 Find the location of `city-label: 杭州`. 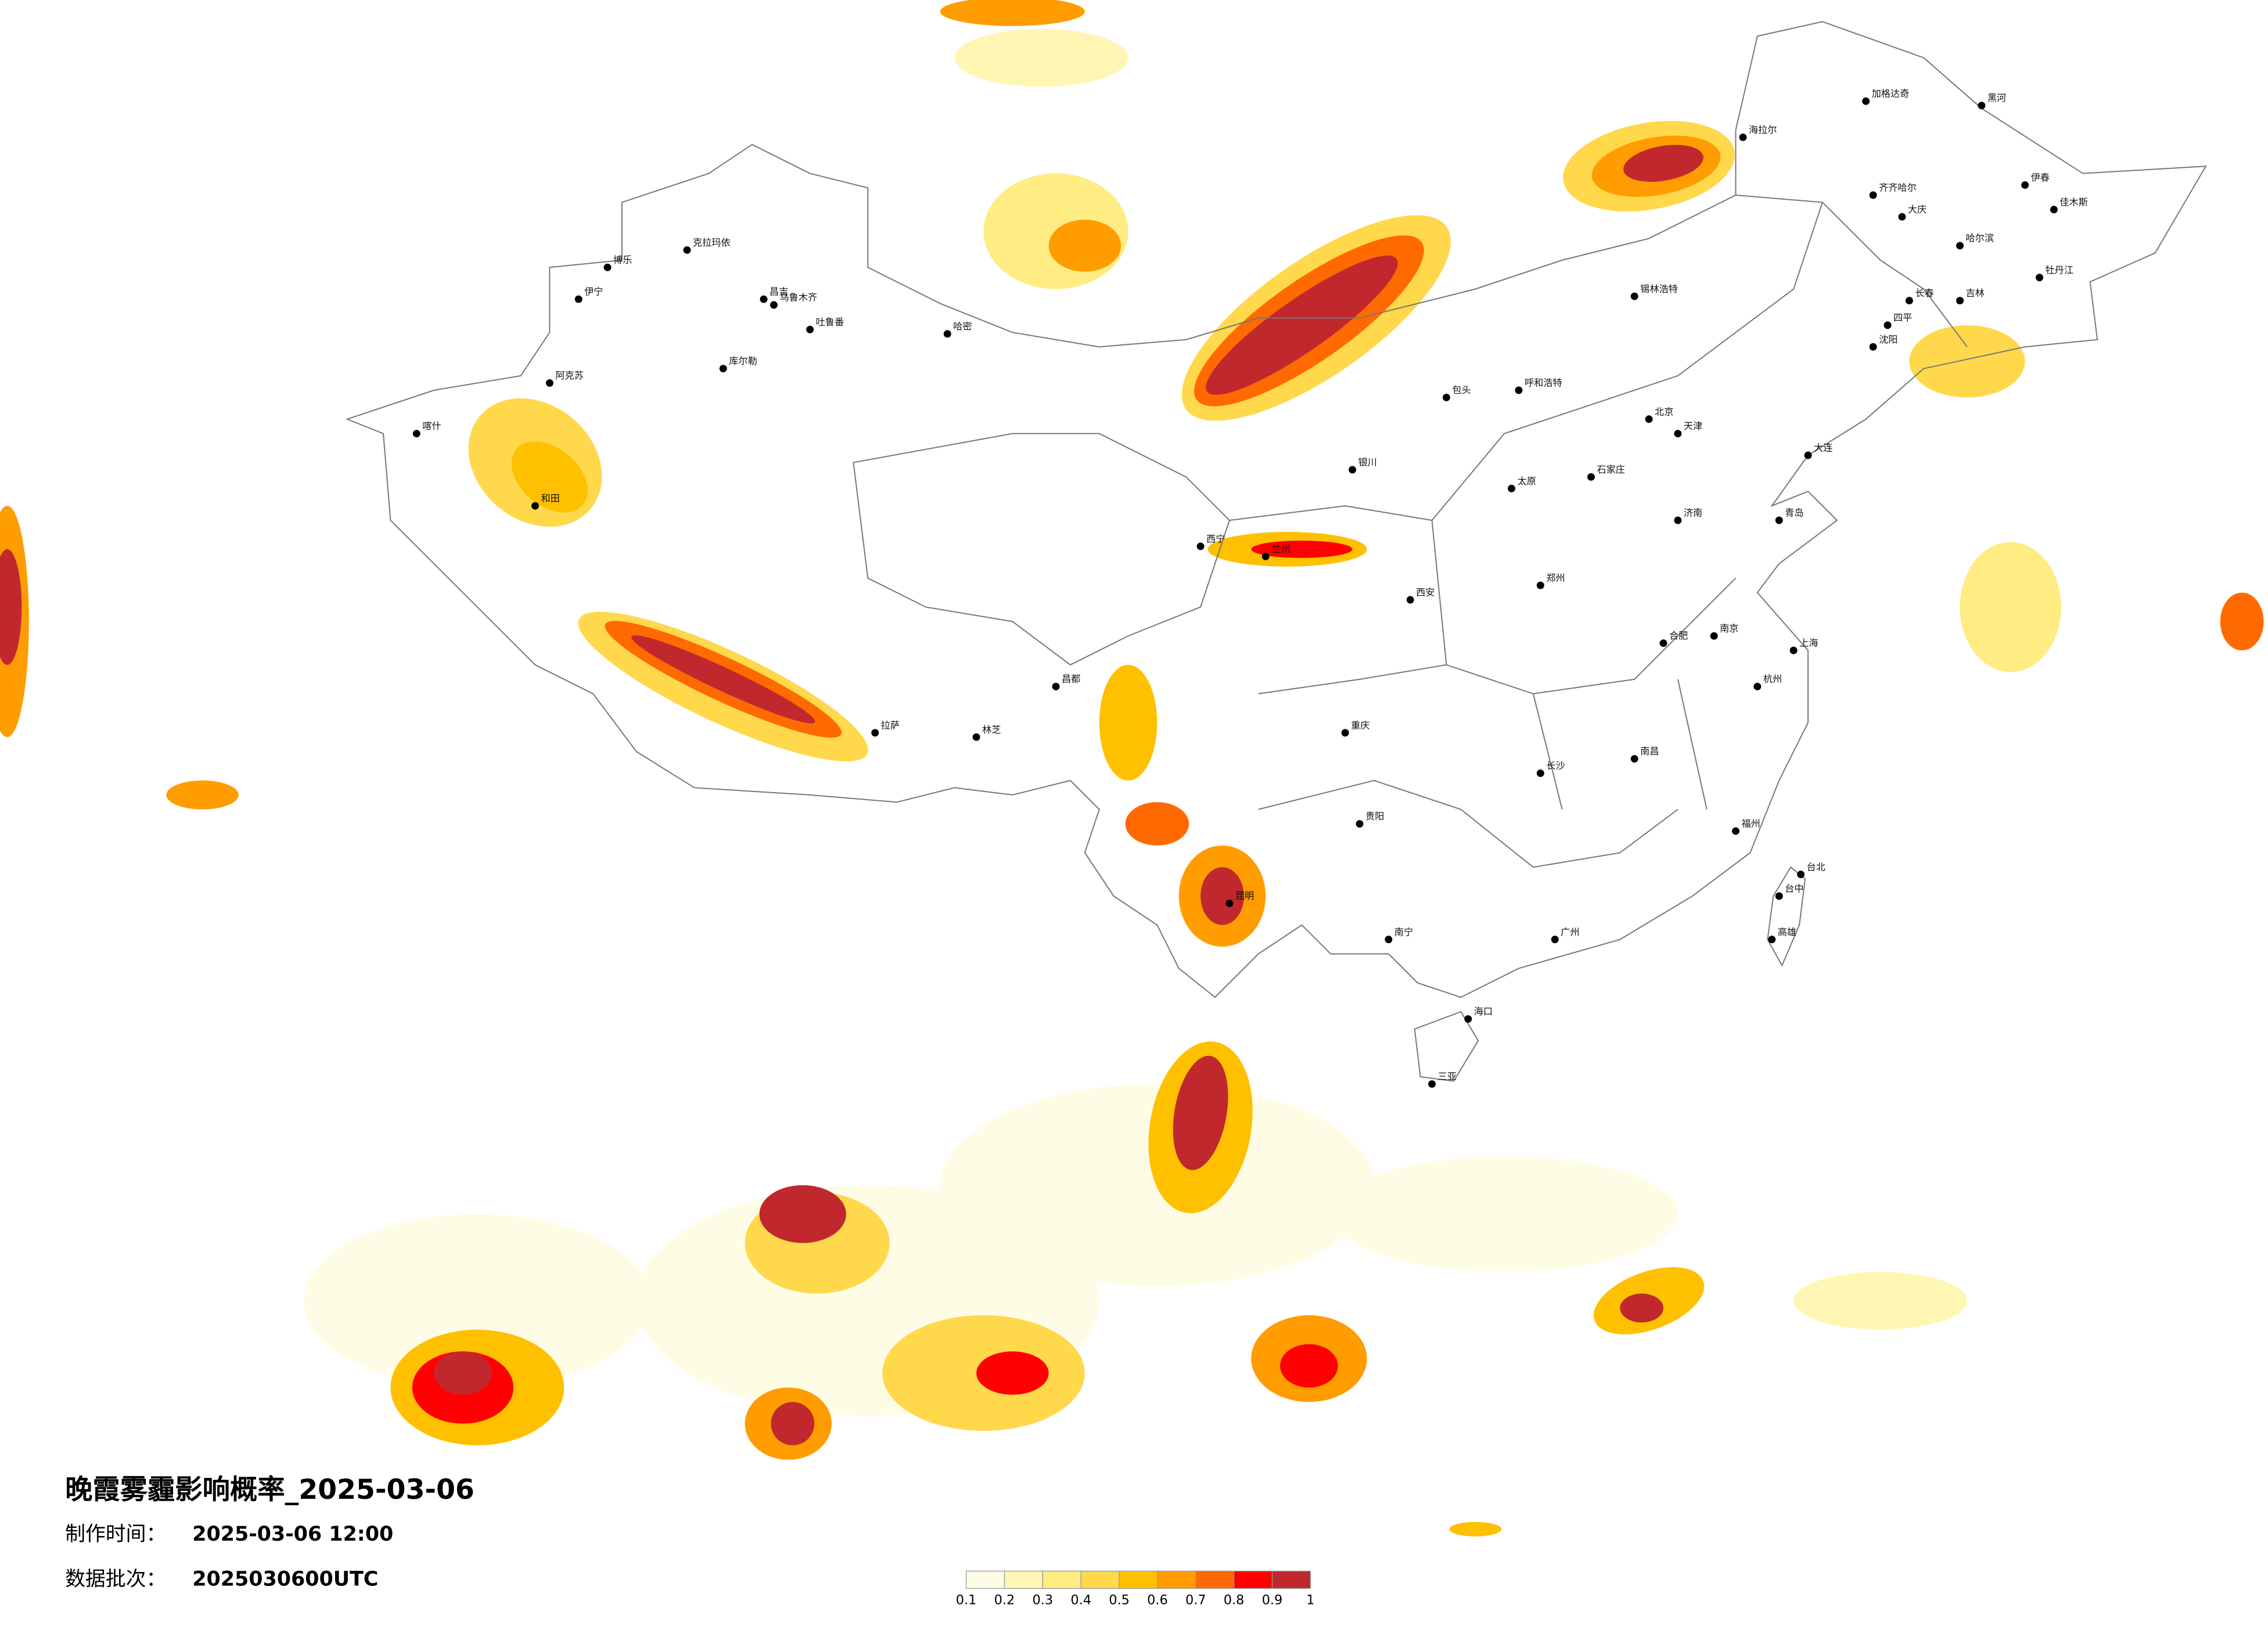

city-label: 杭州 is located at coordinates (1772, 679).